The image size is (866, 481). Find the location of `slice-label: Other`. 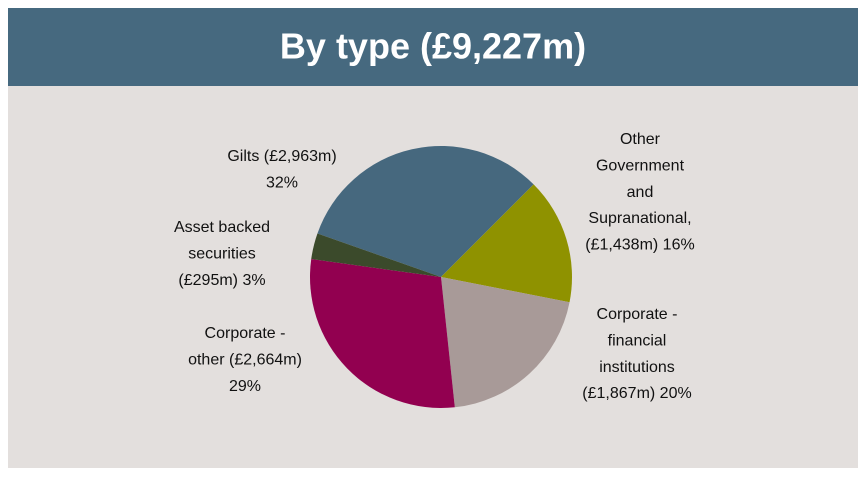

slice-label: Other is located at coordinates (640, 139).